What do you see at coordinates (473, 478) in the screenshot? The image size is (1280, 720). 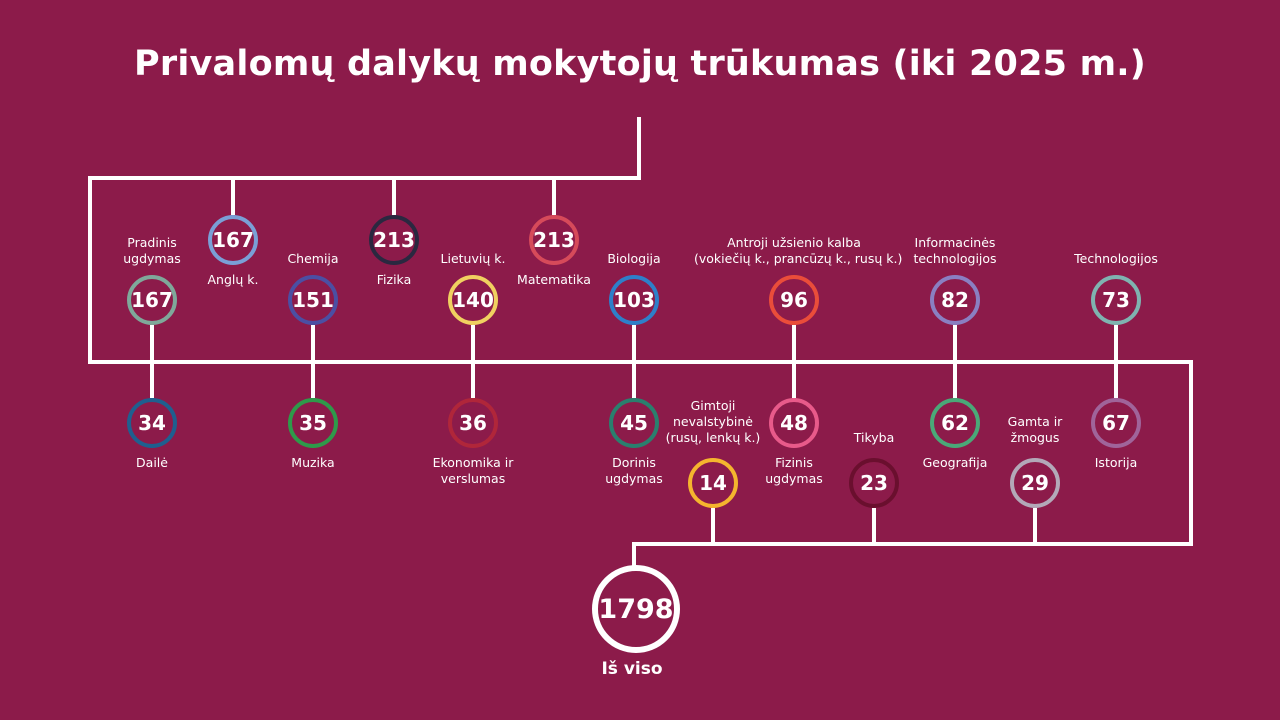 I see `label-line: verslumas` at bounding box center [473, 478].